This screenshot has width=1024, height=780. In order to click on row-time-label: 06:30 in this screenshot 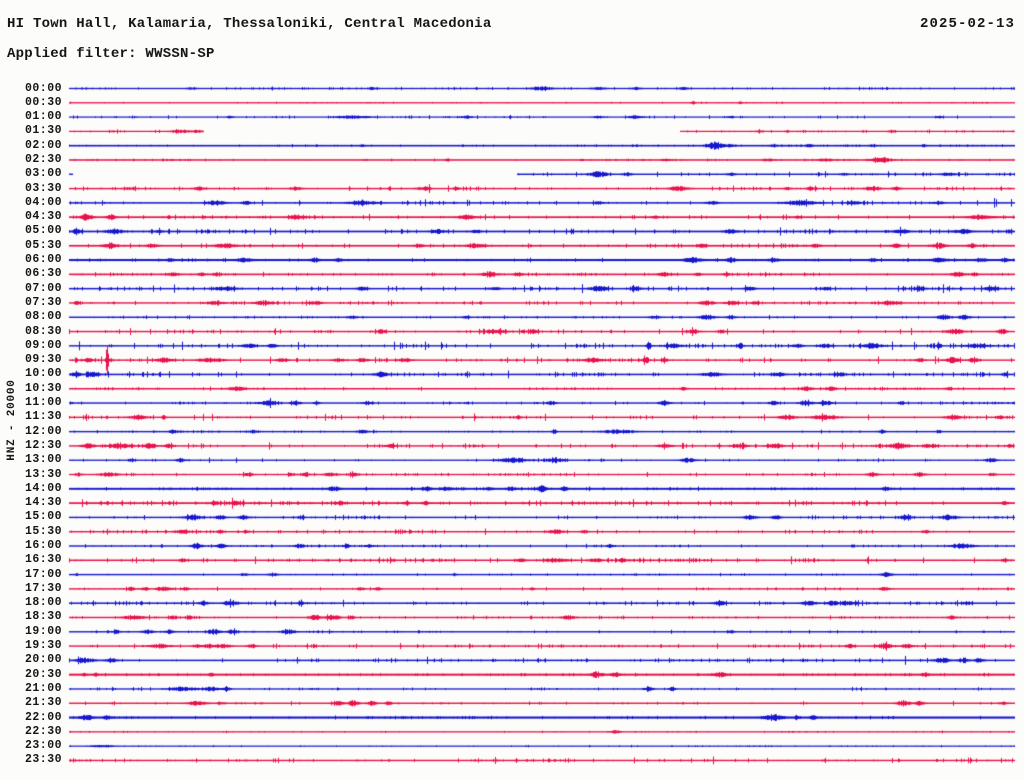, I will do `click(43, 274)`.